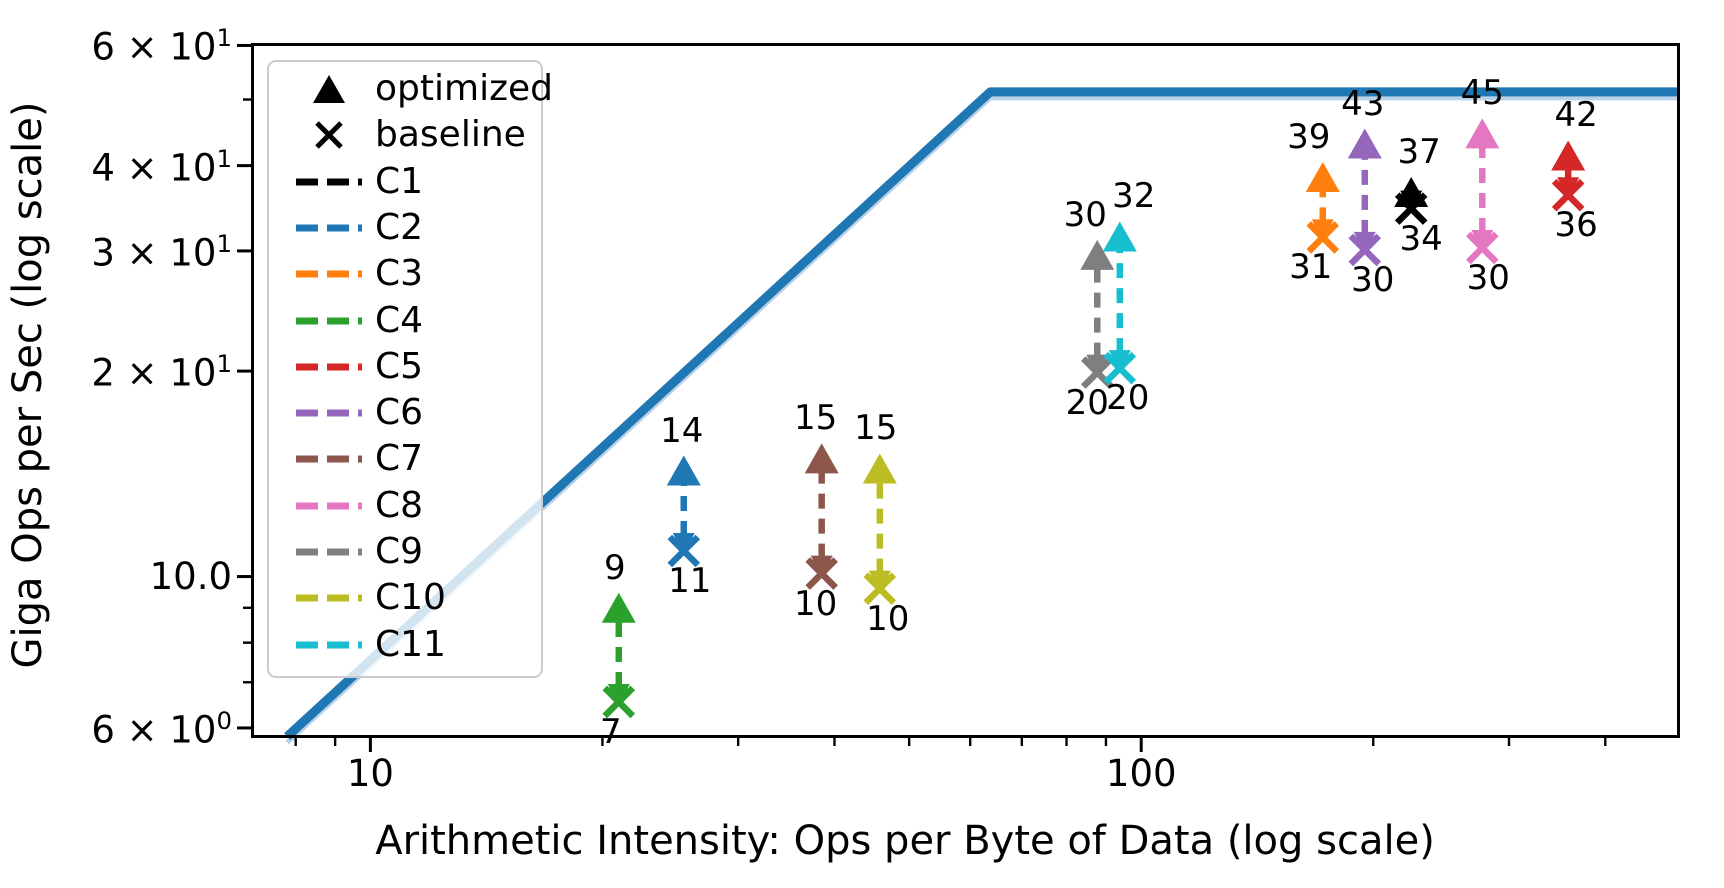 Image resolution: width=1724 pixels, height=888 pixels. I want to click on legend-item-label: C3, so click(399, 274).